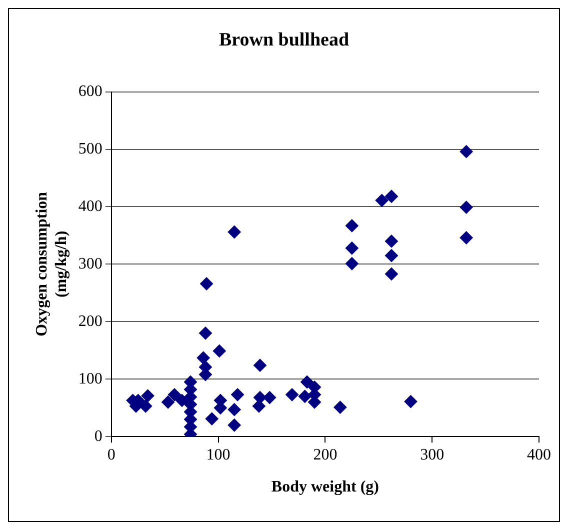  Describe the element at coordinates (90, 91) in the screenshot. I see `y-tick-label: 600` at that location.